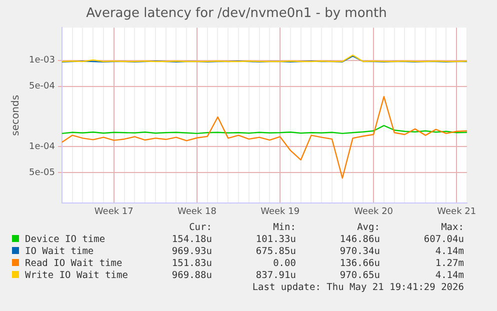 The image size is (497, 311). Describe the element at coordinates (191, 252) in the screenshot. I see `text: 969.93u` at that location.